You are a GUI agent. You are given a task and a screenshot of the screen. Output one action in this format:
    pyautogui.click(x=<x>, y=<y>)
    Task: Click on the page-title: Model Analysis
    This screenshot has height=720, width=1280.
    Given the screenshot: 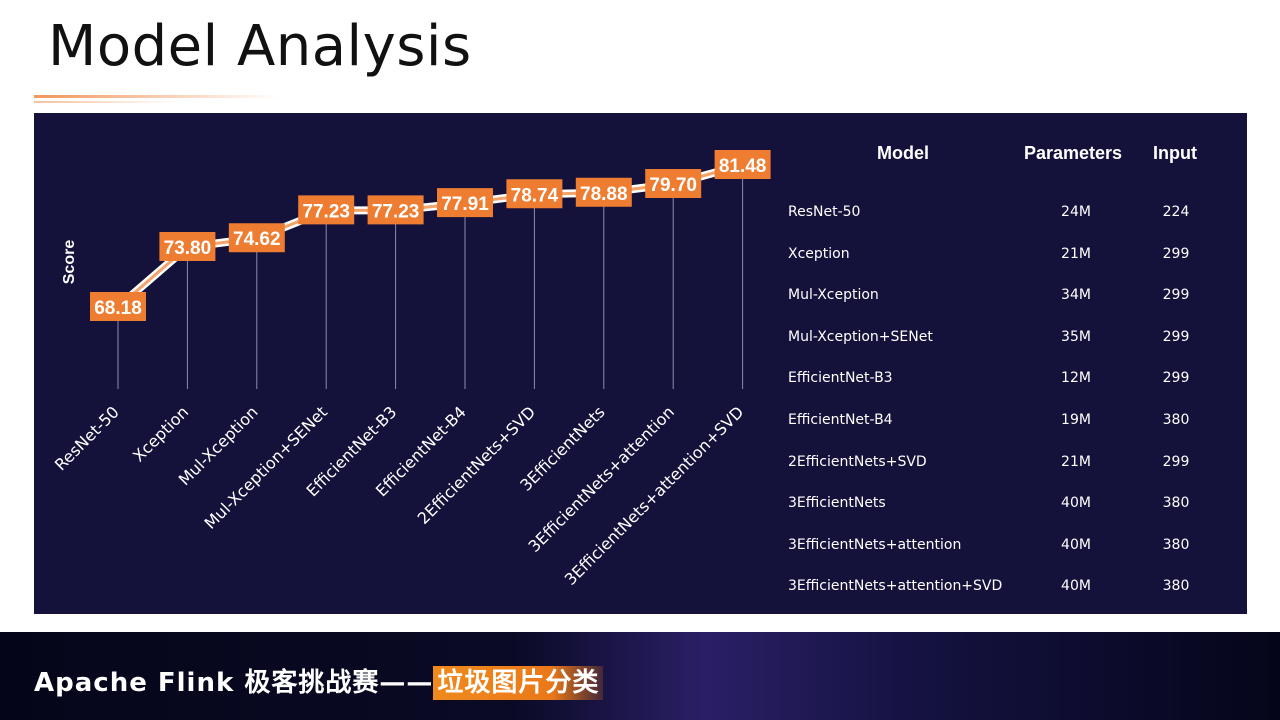 What is the action you would take?
    pyautogui.click(x=260, y=46)
    